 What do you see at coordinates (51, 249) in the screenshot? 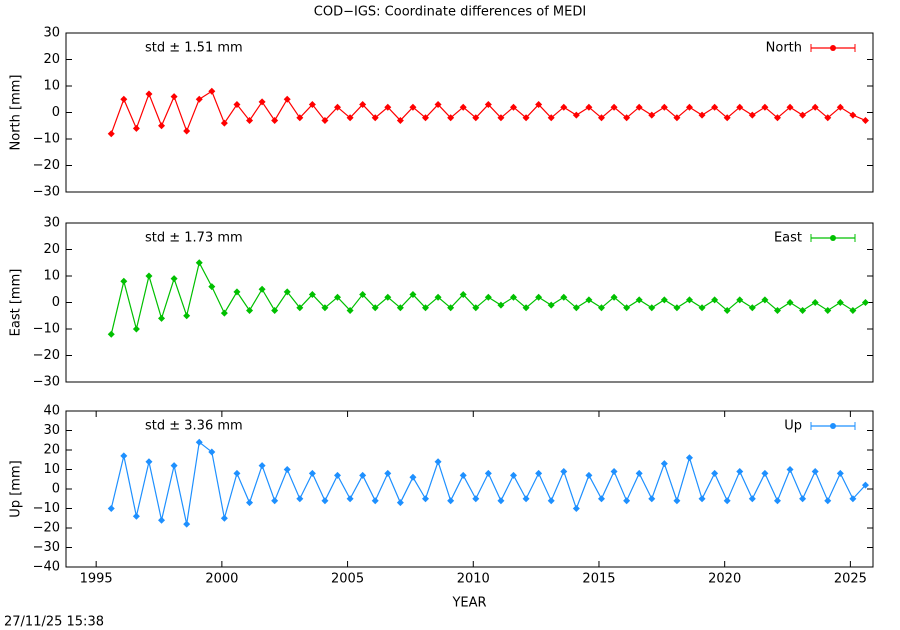
I see `y-tick-label: 20` at bounding box center [51, 249].